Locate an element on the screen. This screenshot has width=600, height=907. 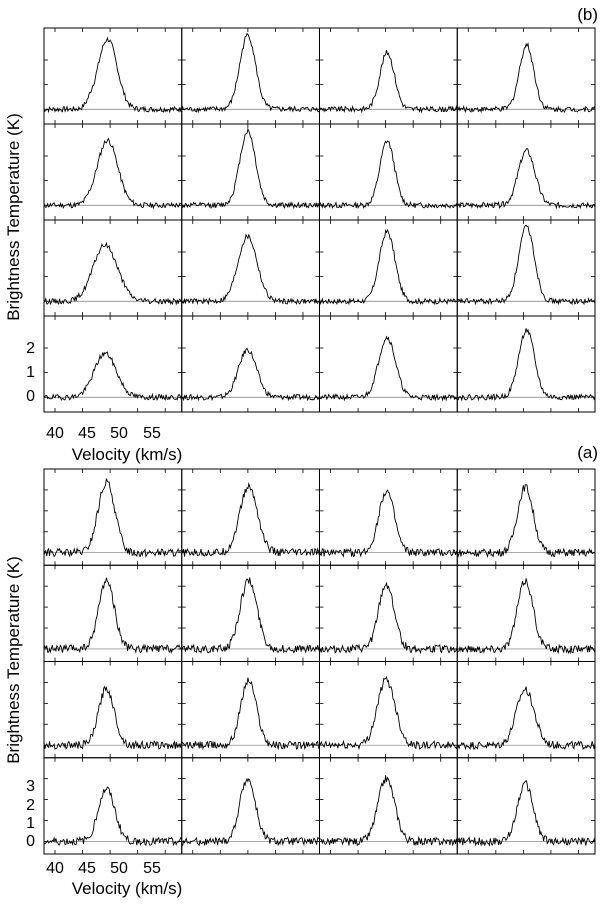
panel-b-y-tick: 0 is located at coordinates (30, 396).